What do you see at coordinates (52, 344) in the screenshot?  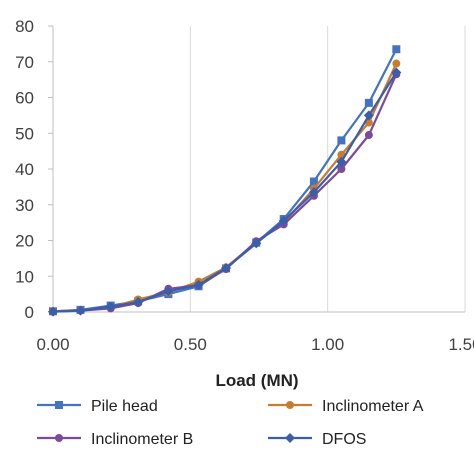 I see `x-tick-label: 0.00` at bounding box center [52, 344].